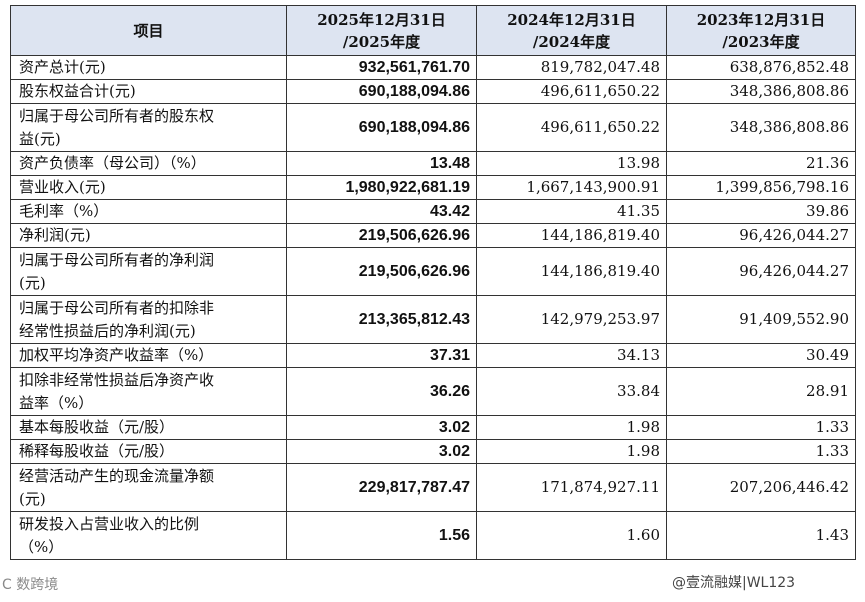  Describe the element at coordinates (571, 487) in the screenshot. I see `value-2024: 171,874,927.11` at that location.